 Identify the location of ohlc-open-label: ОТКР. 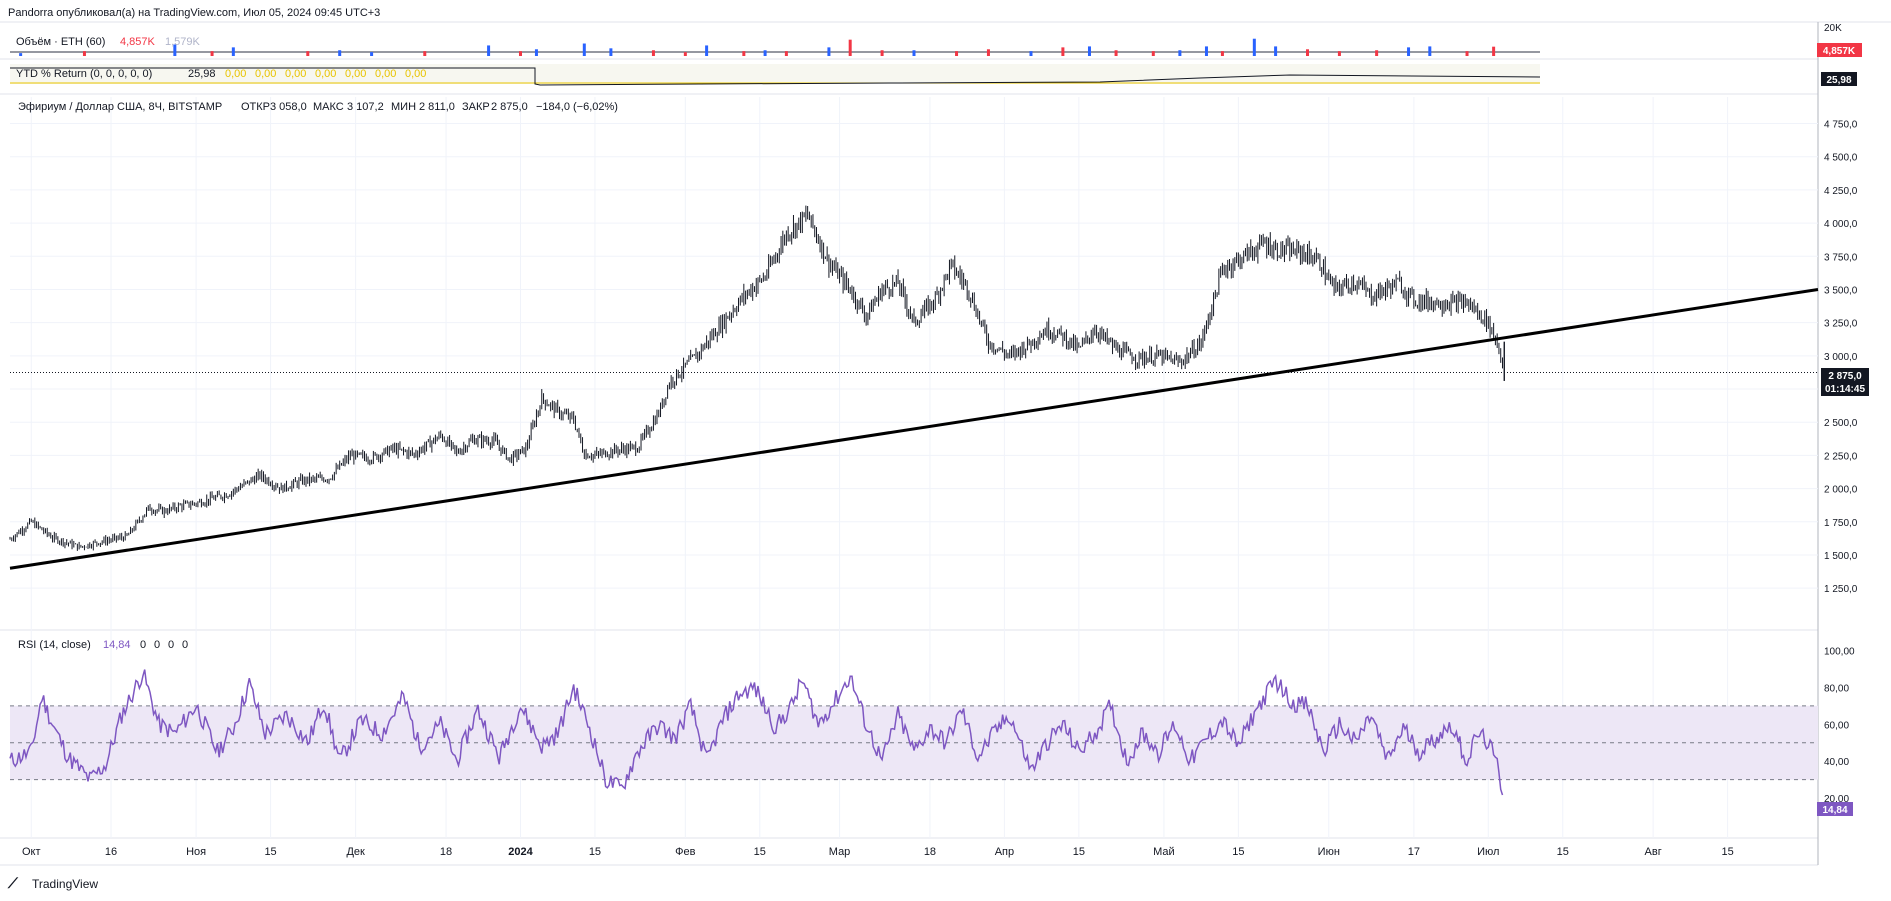
(255, 107).